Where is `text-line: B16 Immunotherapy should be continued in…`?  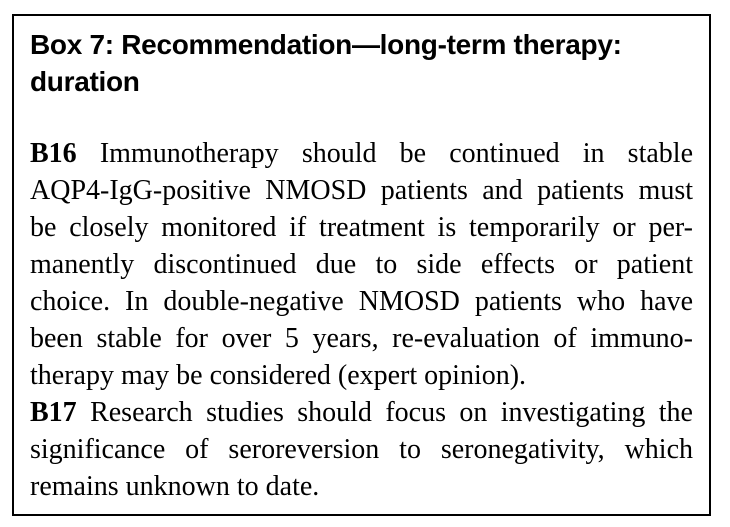
text-line: B16 Immunotherapy should be continued in… is located at coordinates (361, 153).